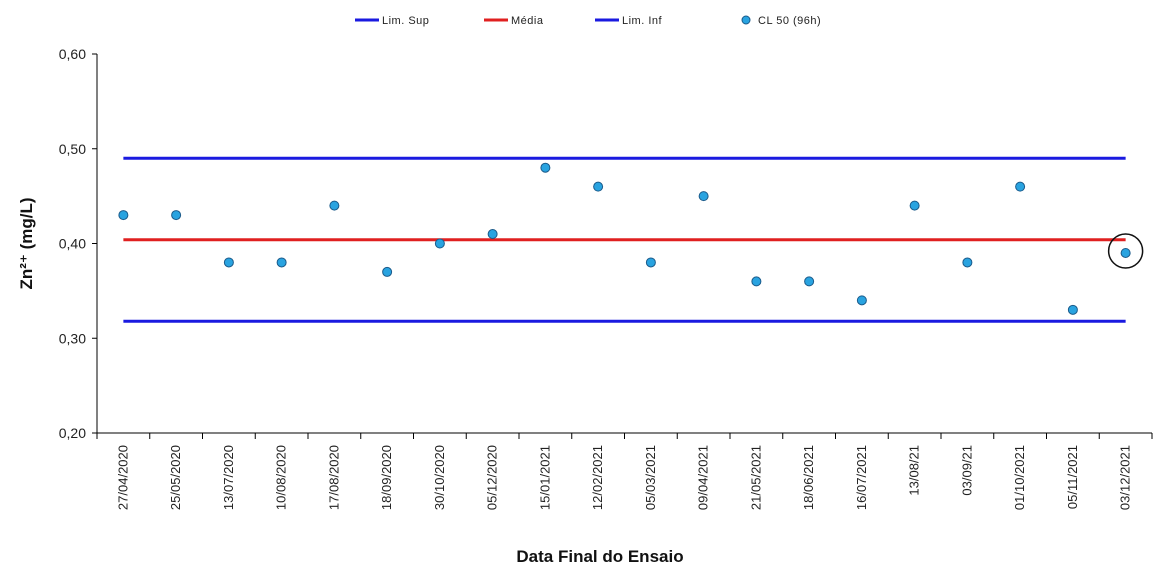 The image size is (1169, 567). I want to click on x-tick-label: 21/05/2021, so click(755, 477).